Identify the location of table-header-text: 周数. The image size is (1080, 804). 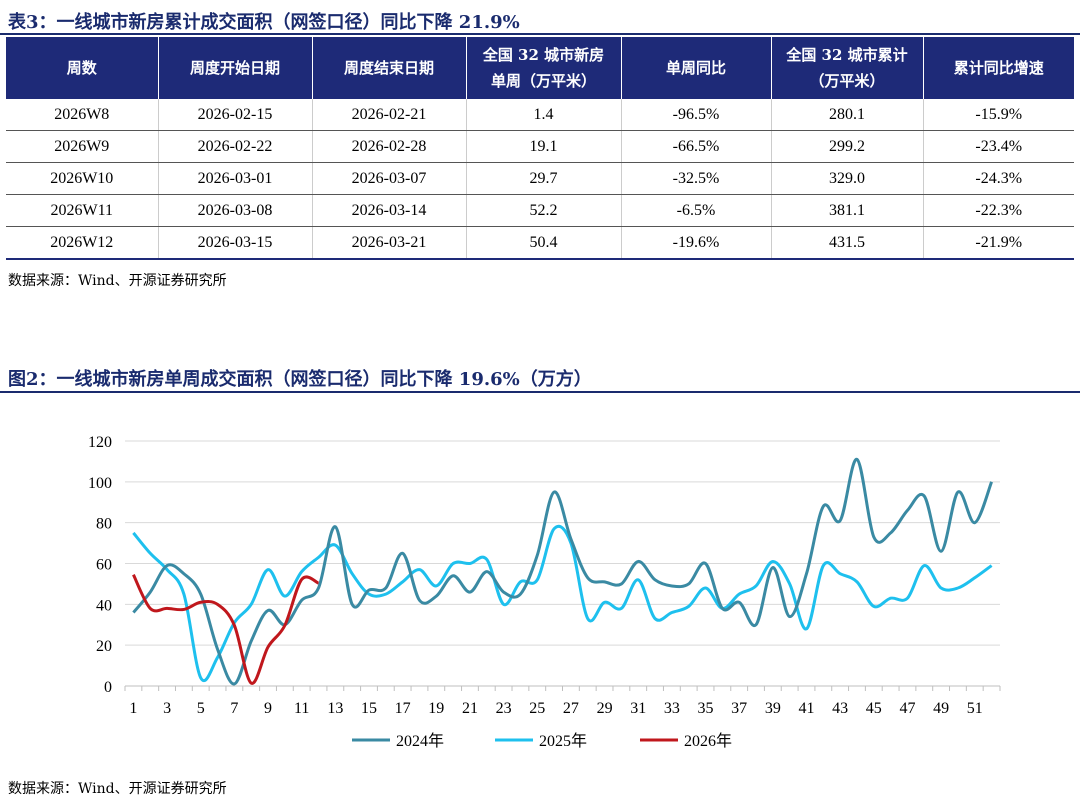
(81, 68).